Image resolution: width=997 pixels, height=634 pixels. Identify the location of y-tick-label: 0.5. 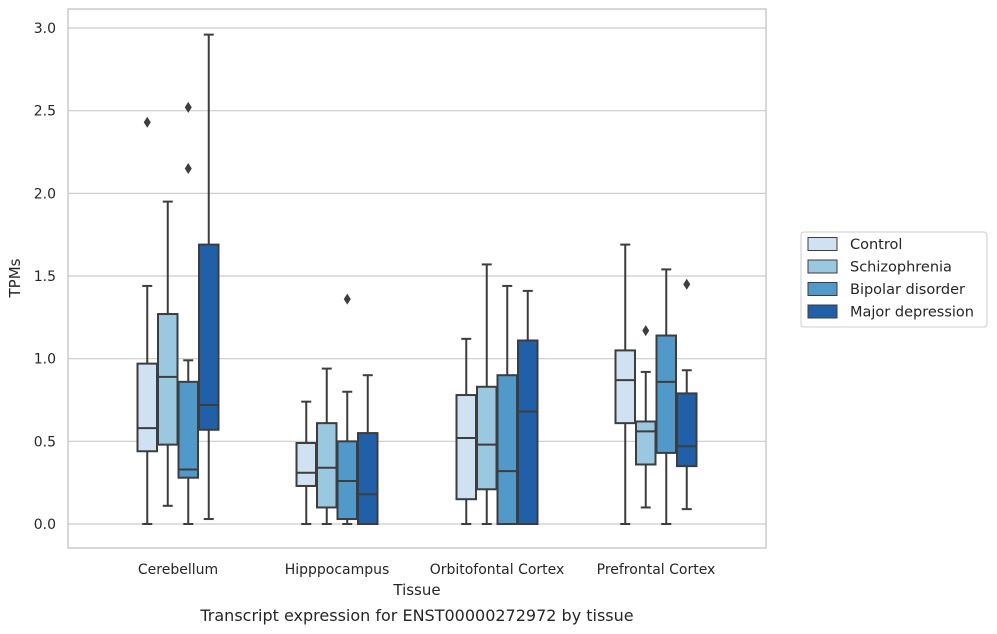
(45, 442).